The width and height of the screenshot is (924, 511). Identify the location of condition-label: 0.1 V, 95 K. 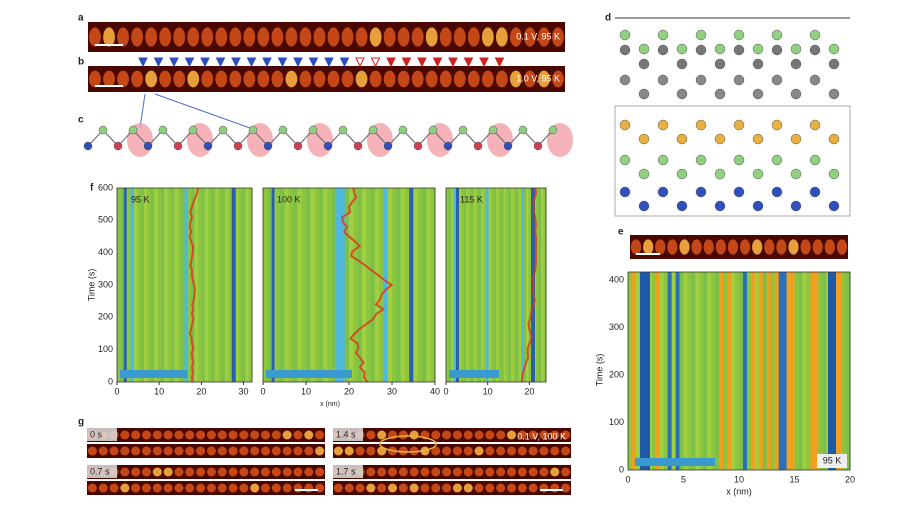
(538, 36).